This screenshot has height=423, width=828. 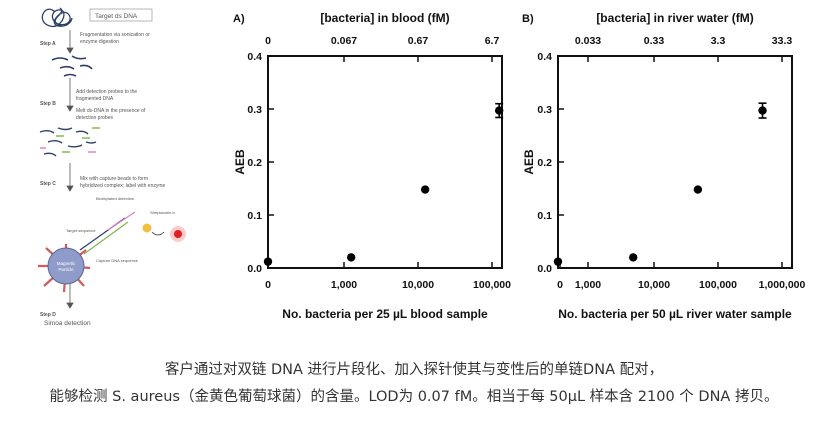 I want to click on chart-a-x-tick-label: 100,000, so click(x=492, y=285).